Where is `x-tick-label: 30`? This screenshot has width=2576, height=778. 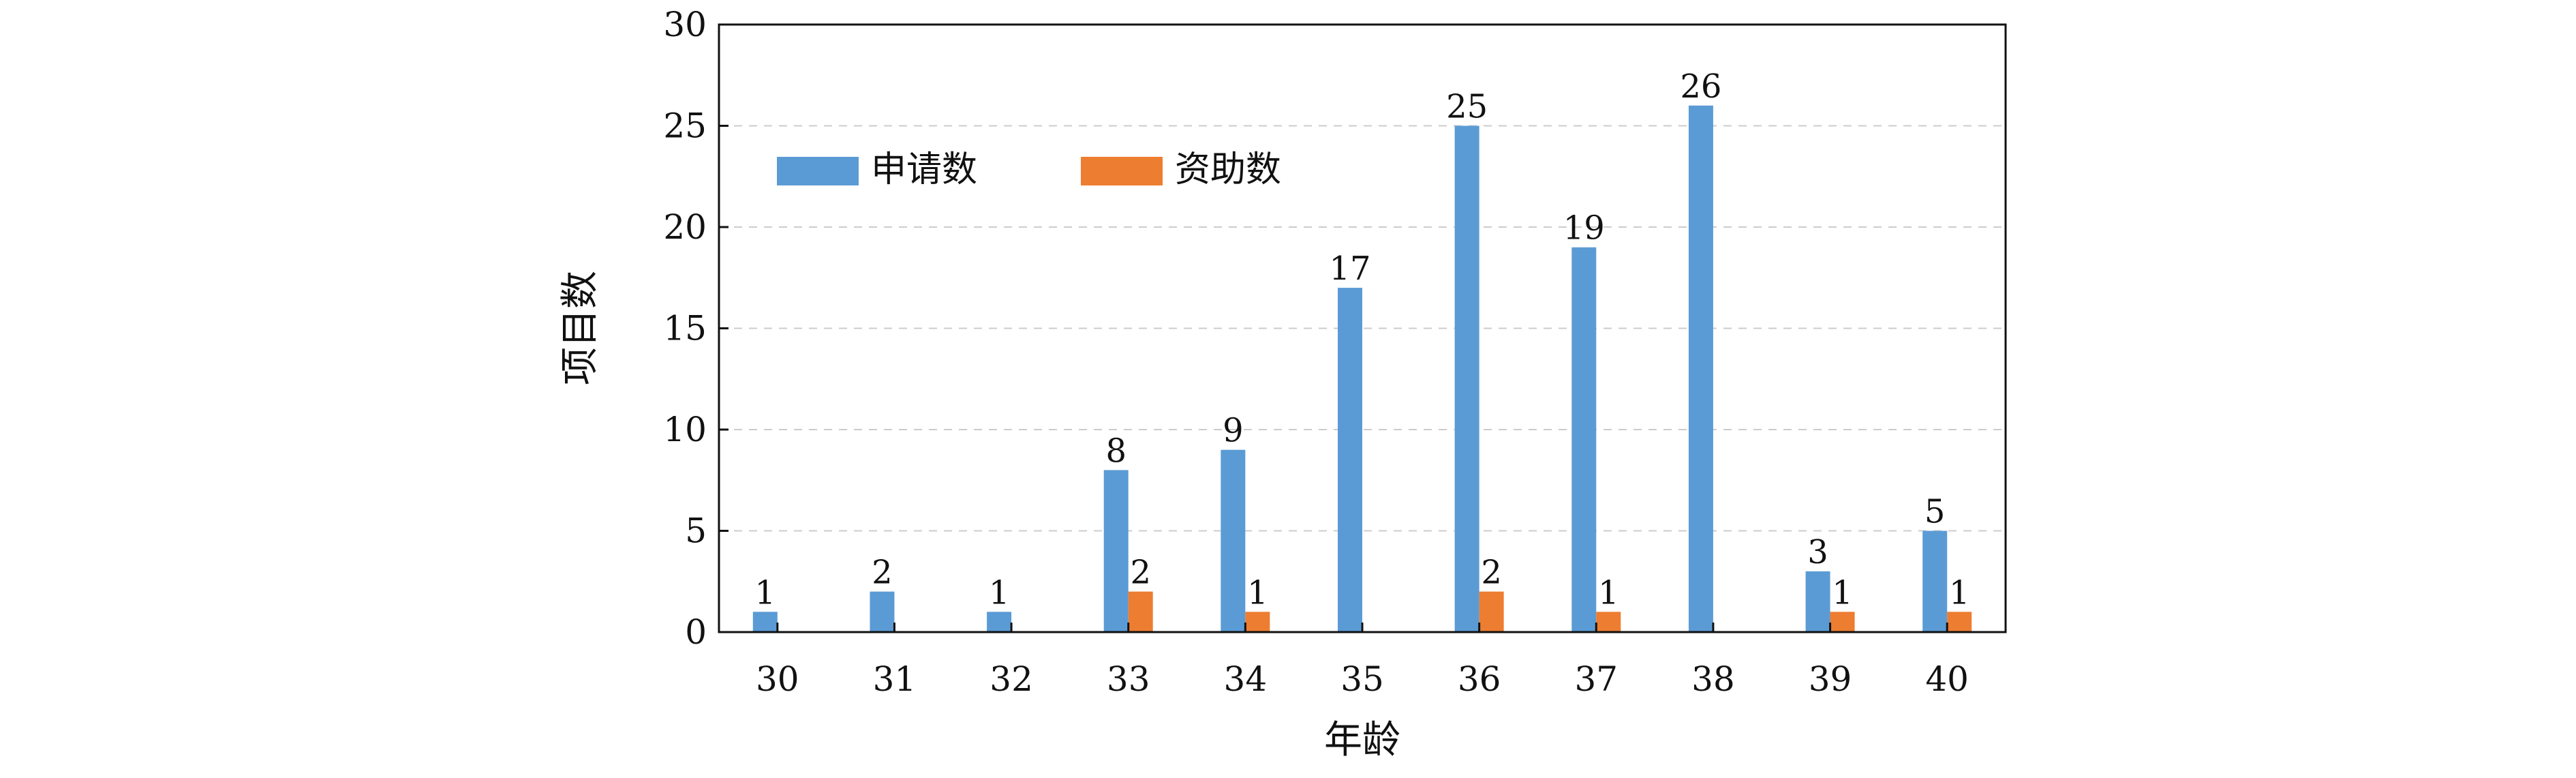 x-tick-label: 30 is located at coordinates (777, 679).